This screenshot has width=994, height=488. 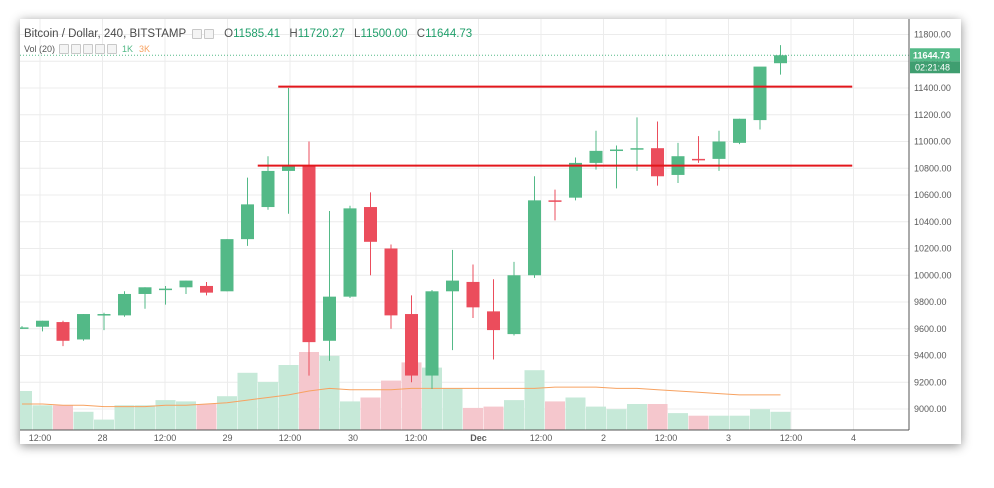 I want to click on high-value: 11720.27, so click(x=321, y=34).